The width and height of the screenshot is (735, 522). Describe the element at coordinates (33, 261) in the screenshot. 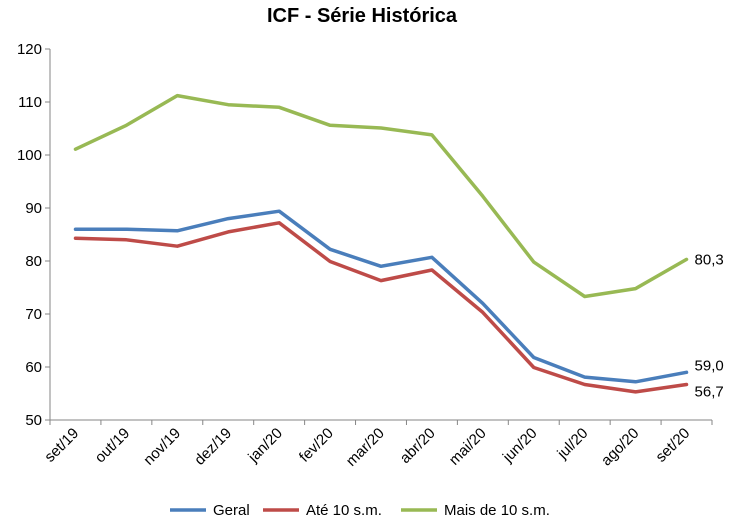

I see `y-tick-label: 80` at that location.